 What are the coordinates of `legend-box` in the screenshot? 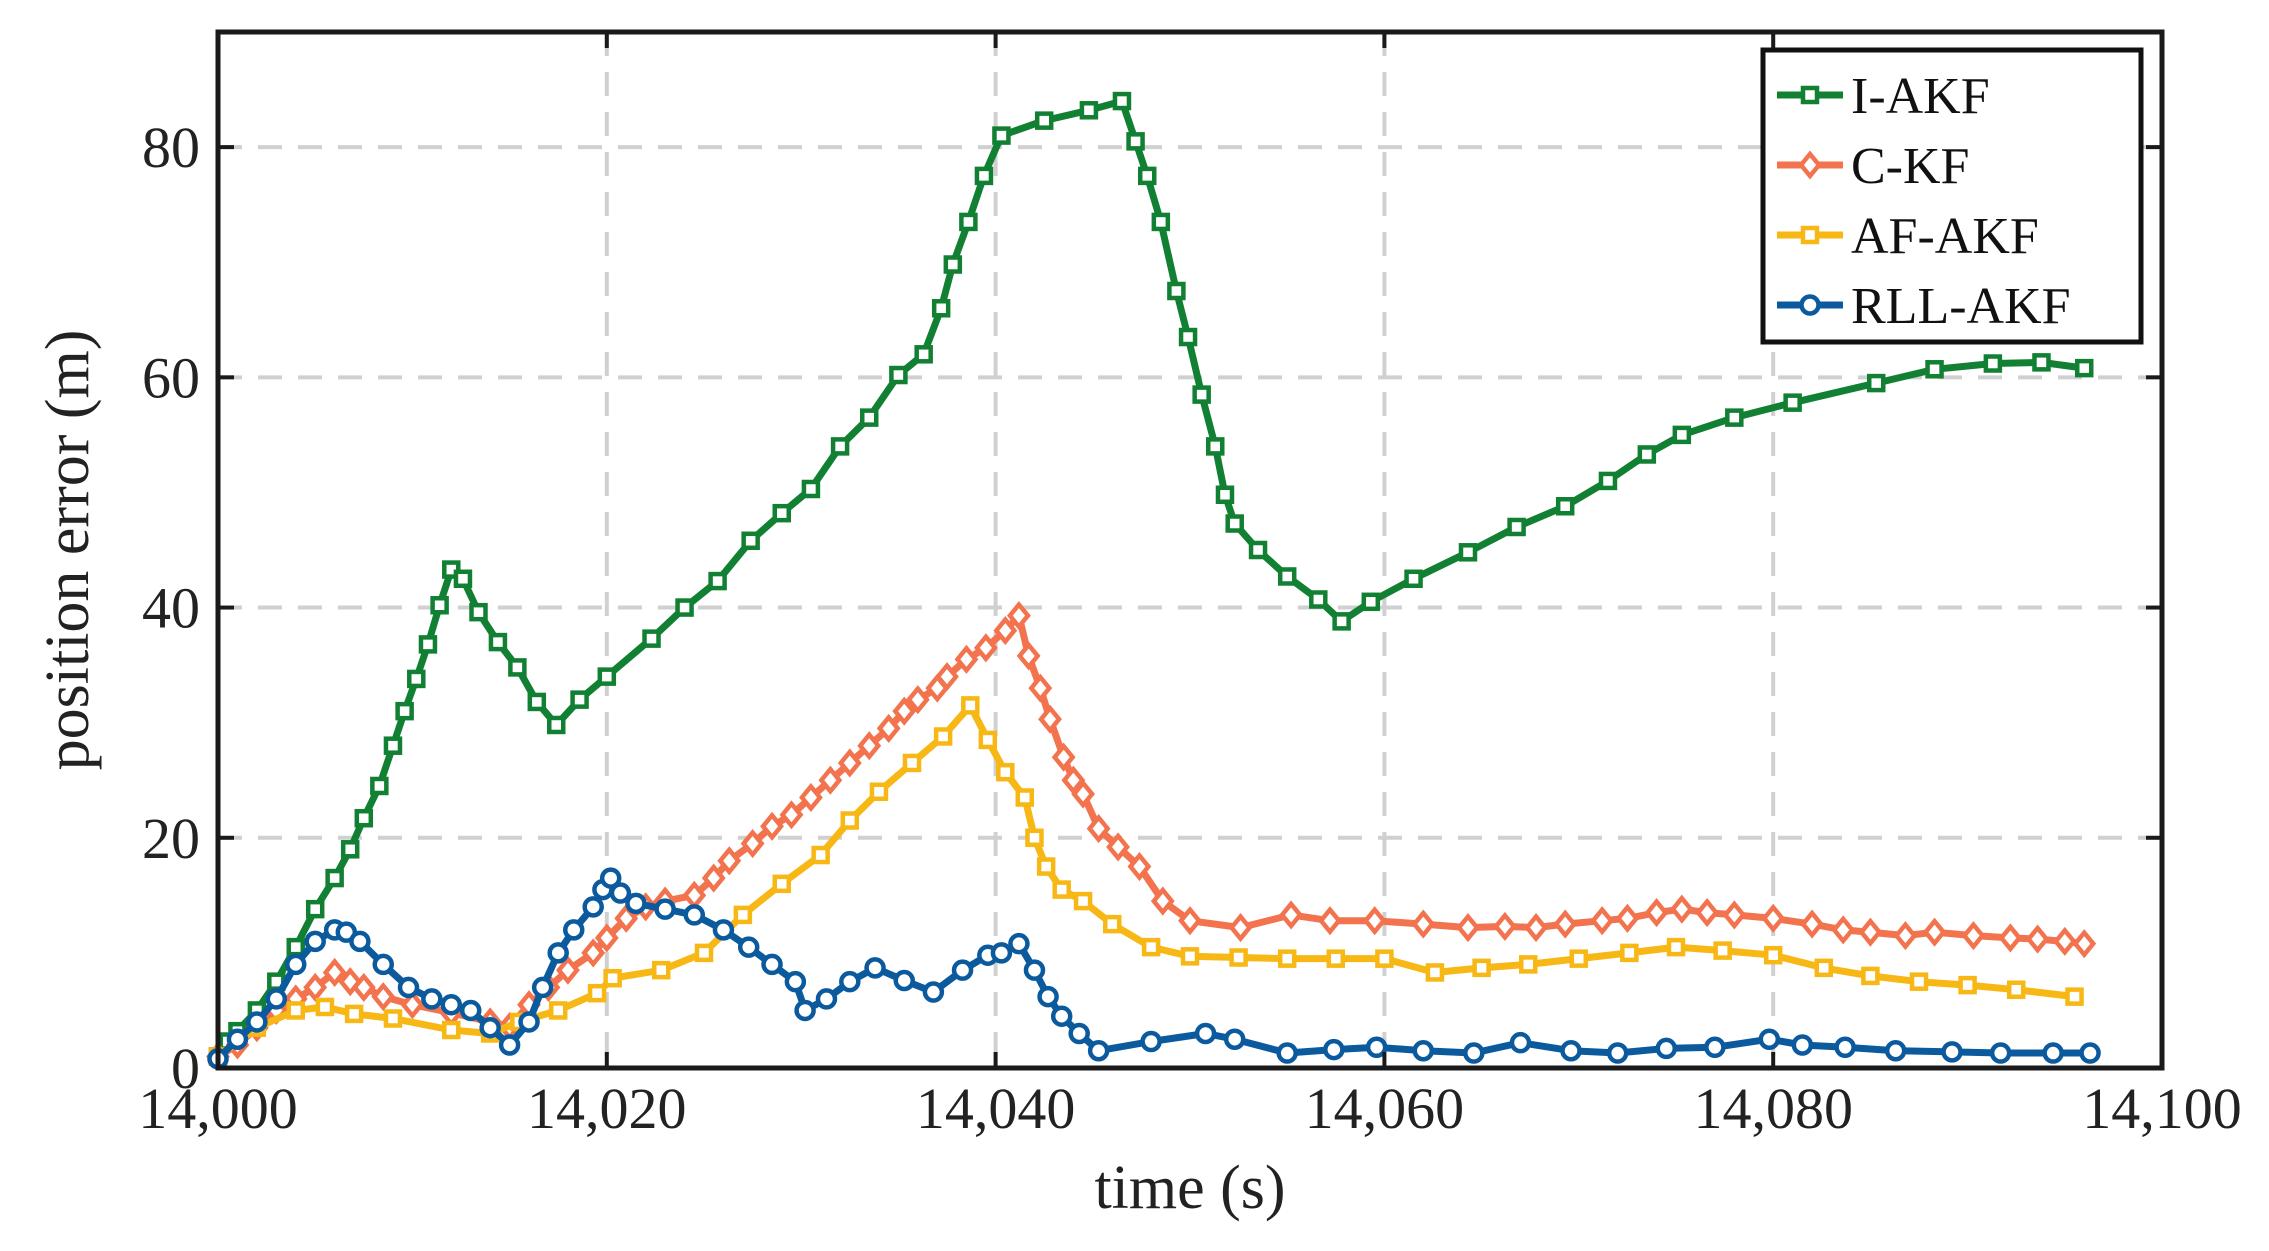 It's located at (1952, 196).